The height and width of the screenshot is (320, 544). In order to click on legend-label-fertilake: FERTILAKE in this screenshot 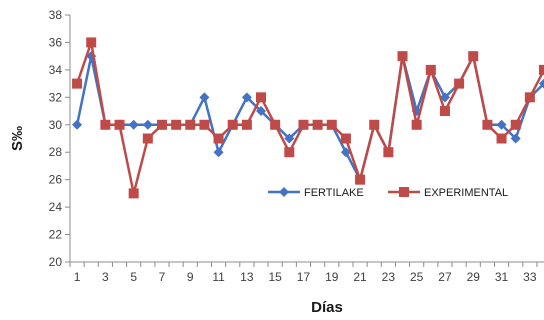, I will do `click(334, 193)`.